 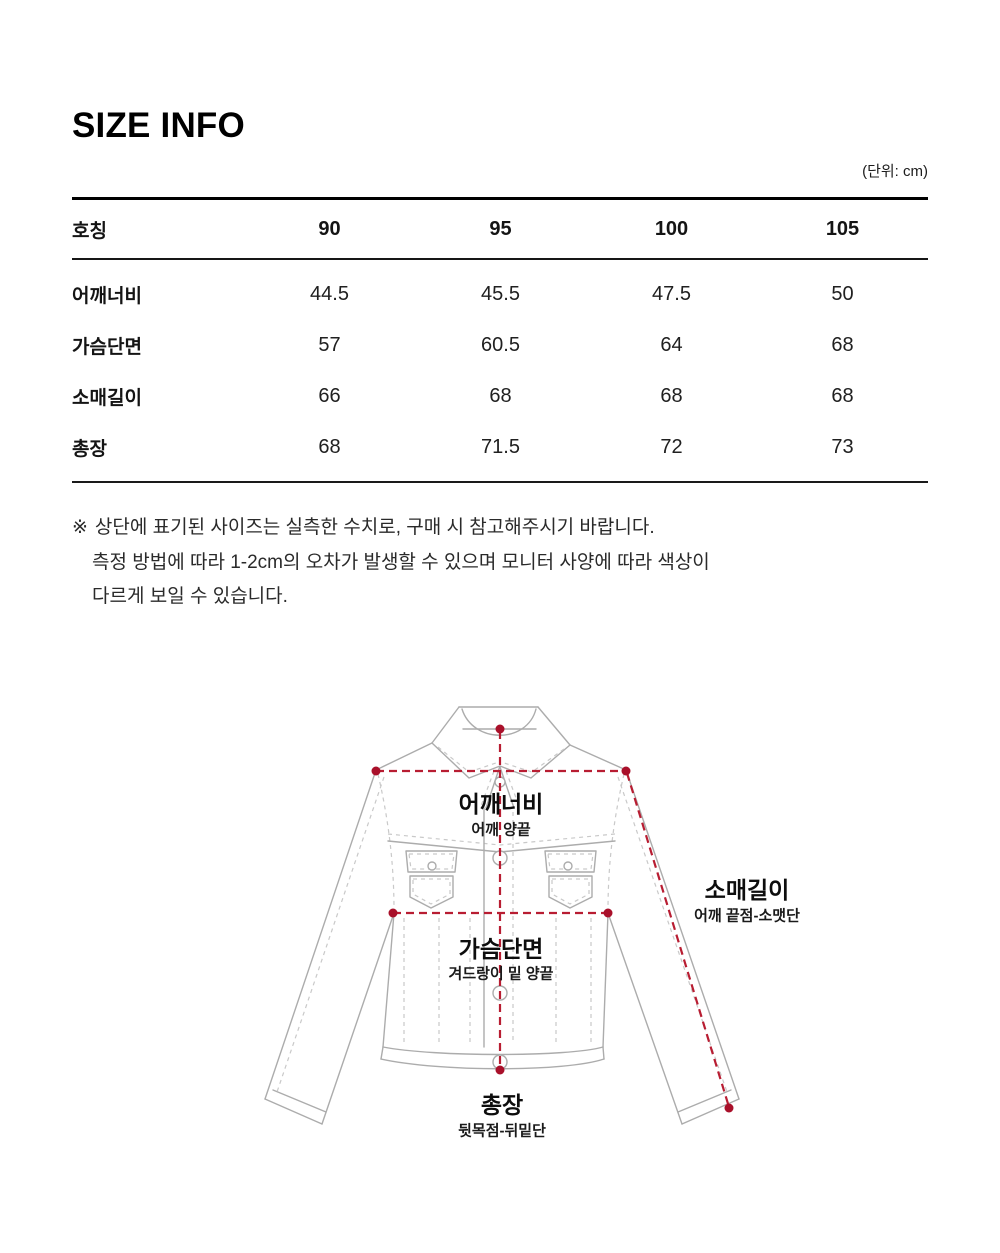 I want to click on header-cell-size-90: 90, so click(x=329, y=228).